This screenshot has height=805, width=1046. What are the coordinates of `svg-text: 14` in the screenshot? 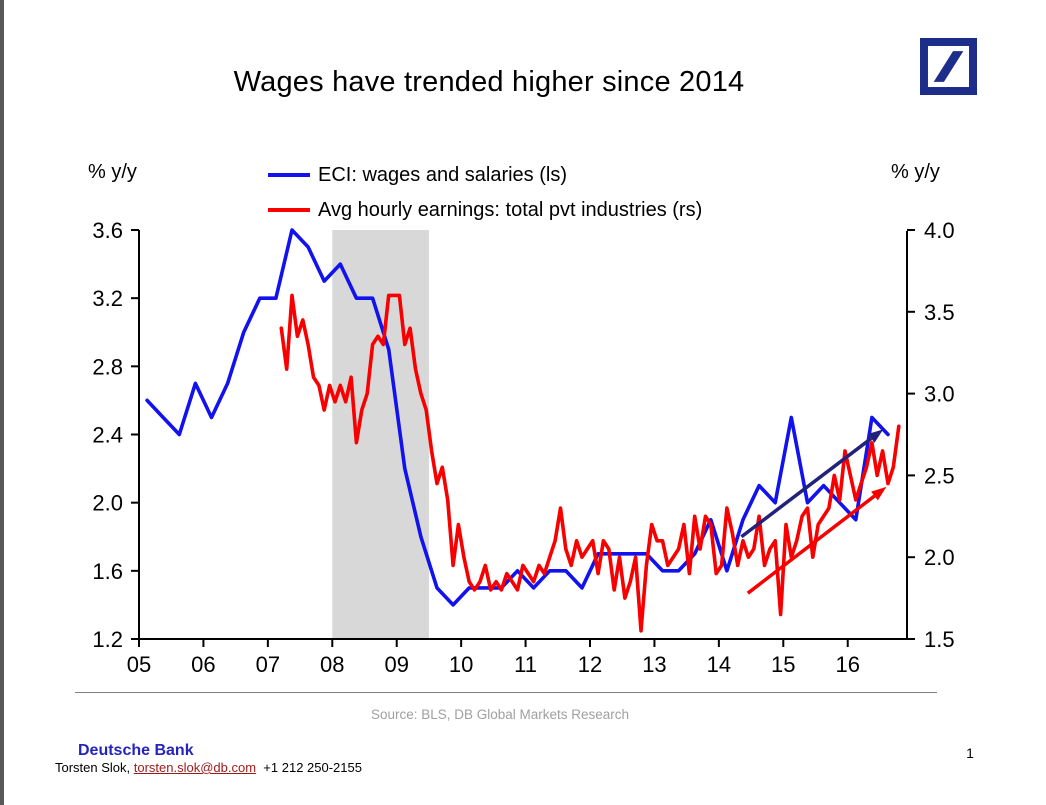 It's located at (719, 664).